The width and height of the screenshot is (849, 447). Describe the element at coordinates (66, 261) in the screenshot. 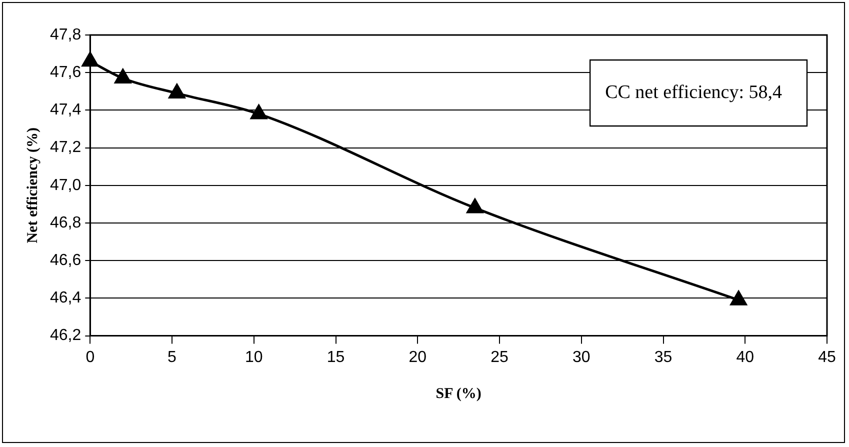

I see `y-tick-label: 46,6` at that location.